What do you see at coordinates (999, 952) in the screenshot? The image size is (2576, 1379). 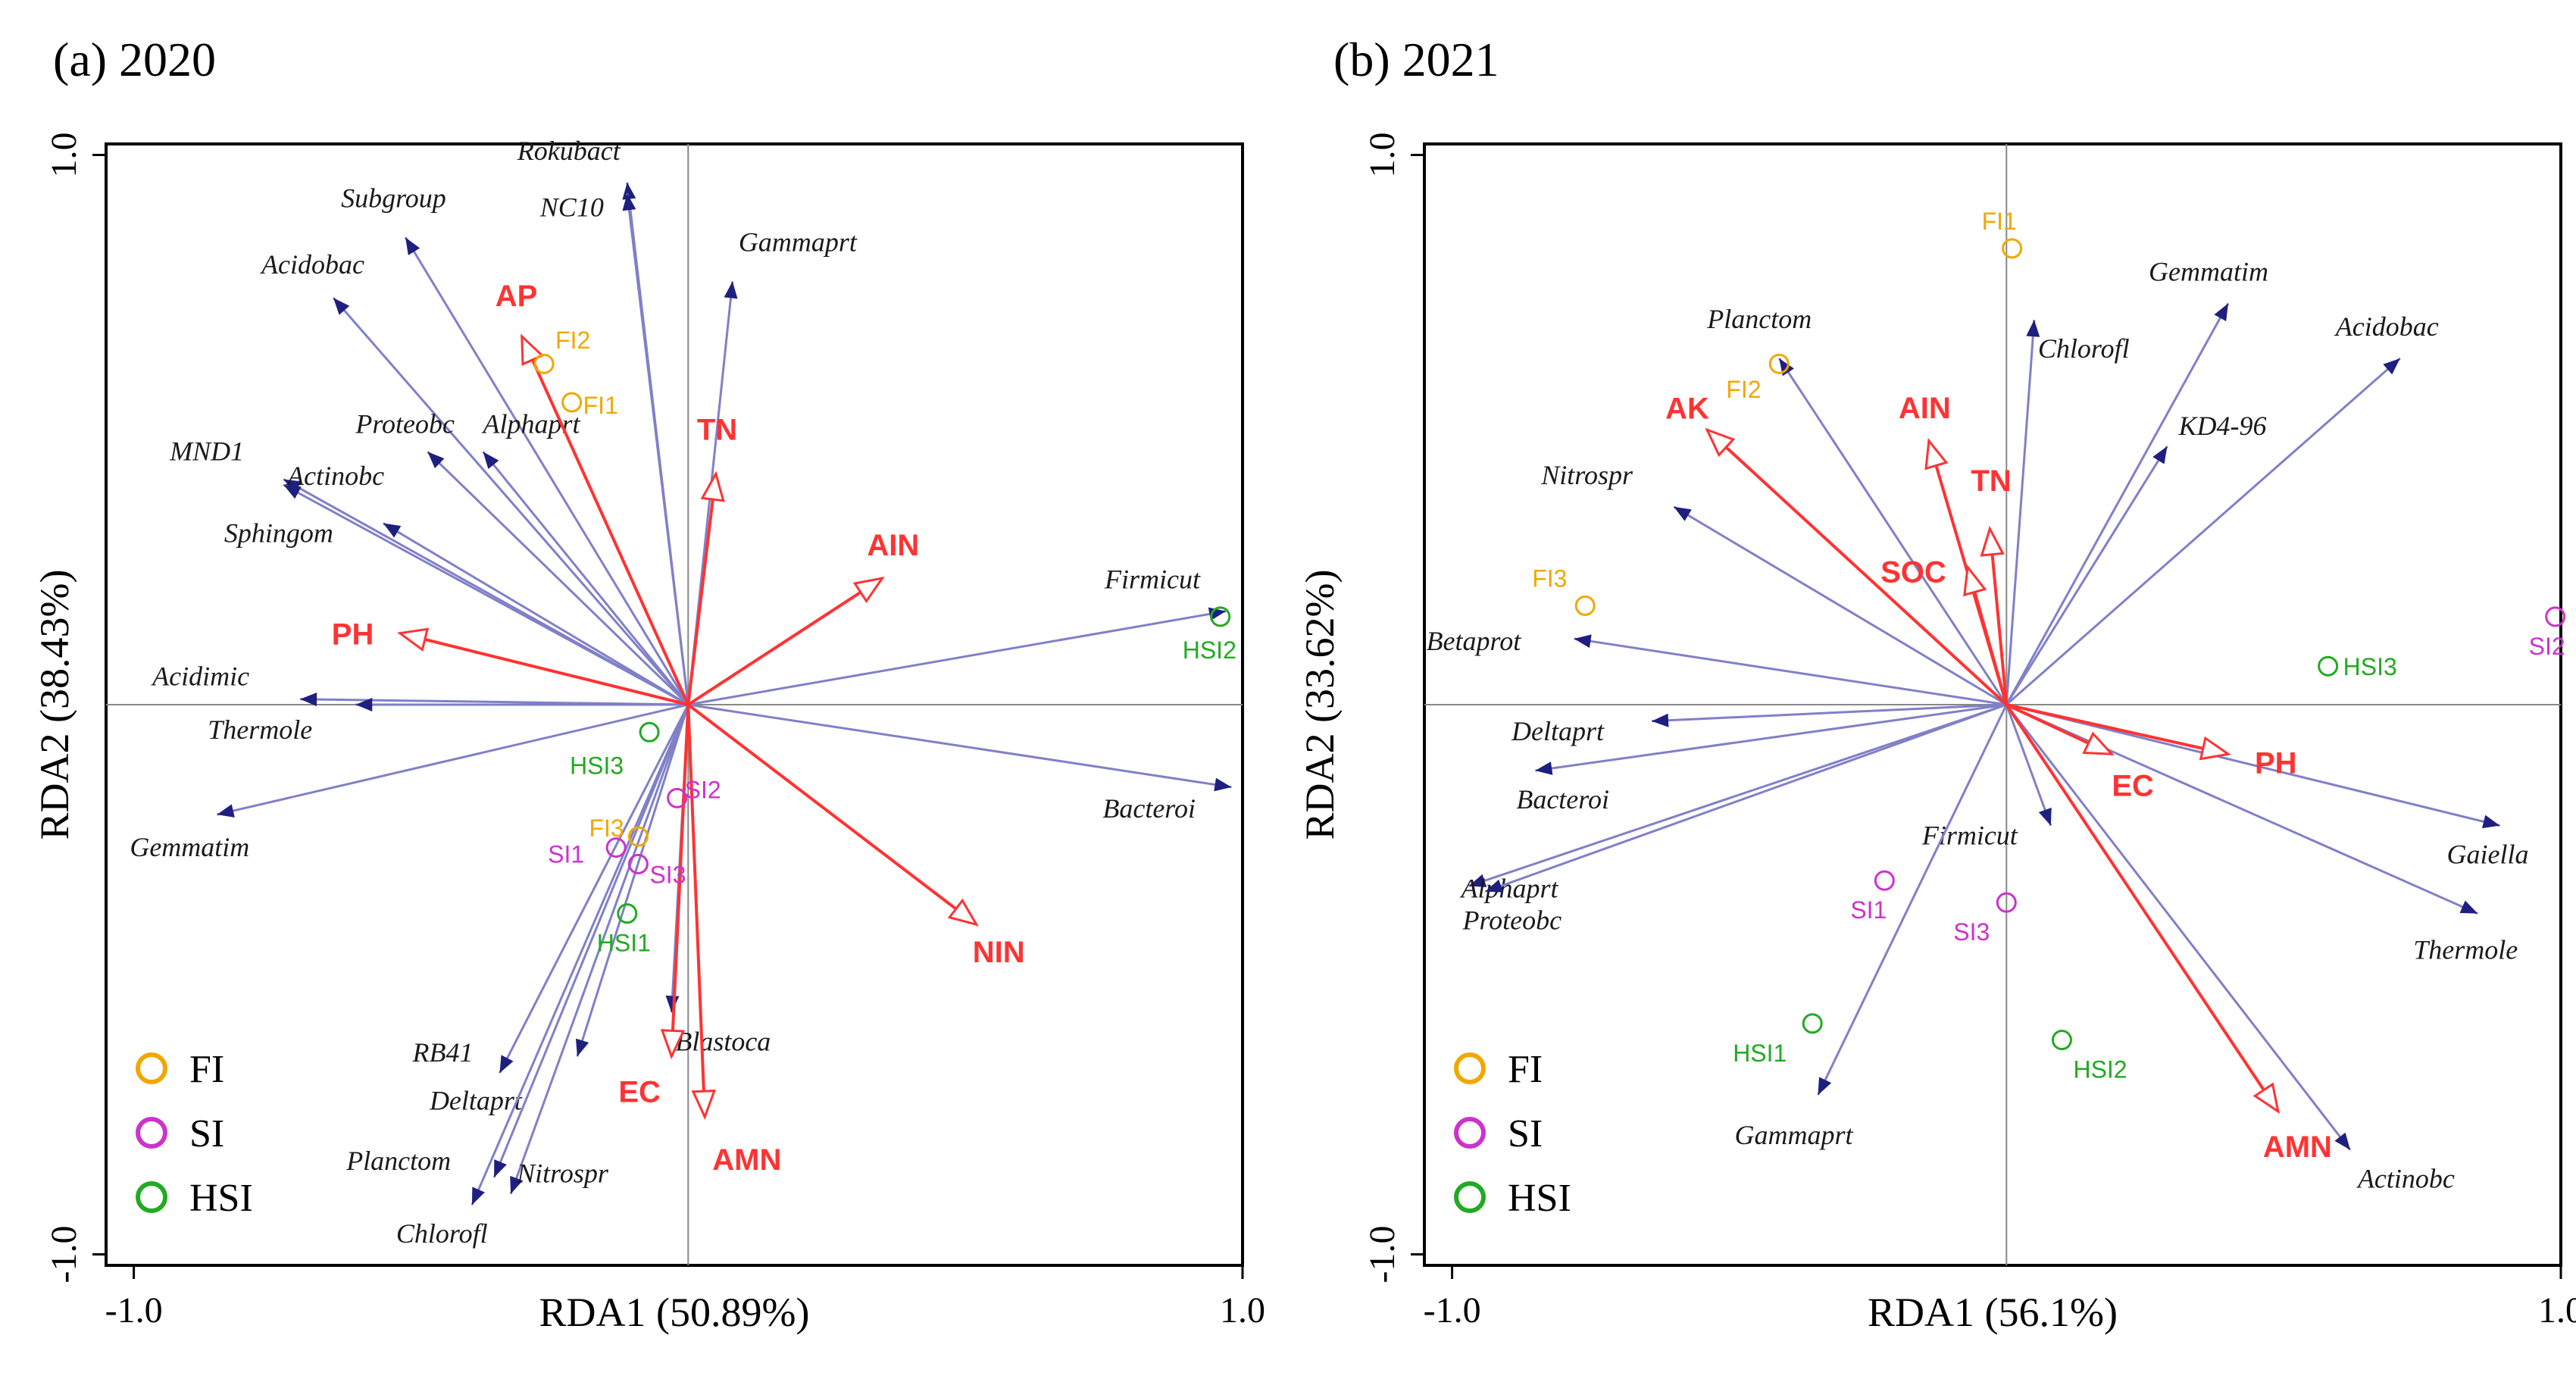 I see `env-label-nin: NIN` at bounding box center [999, 952].